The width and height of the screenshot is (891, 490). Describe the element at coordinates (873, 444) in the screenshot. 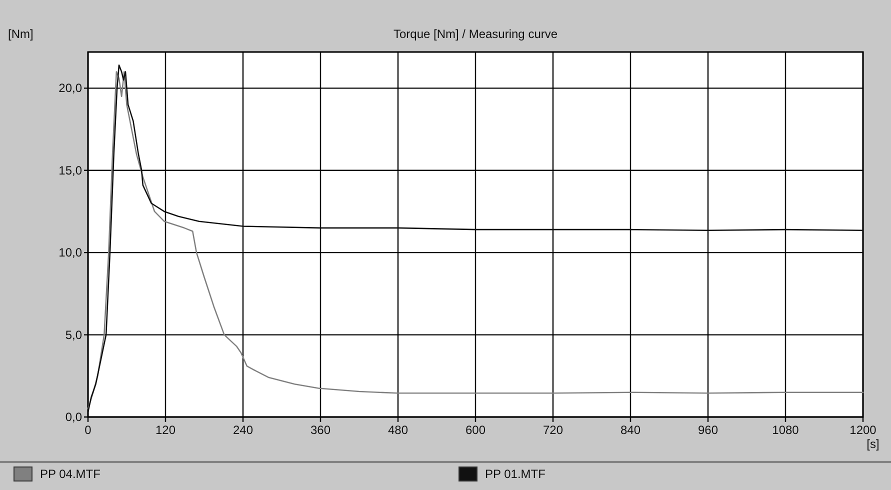

I see `x-axis-title: [s]` at that location.